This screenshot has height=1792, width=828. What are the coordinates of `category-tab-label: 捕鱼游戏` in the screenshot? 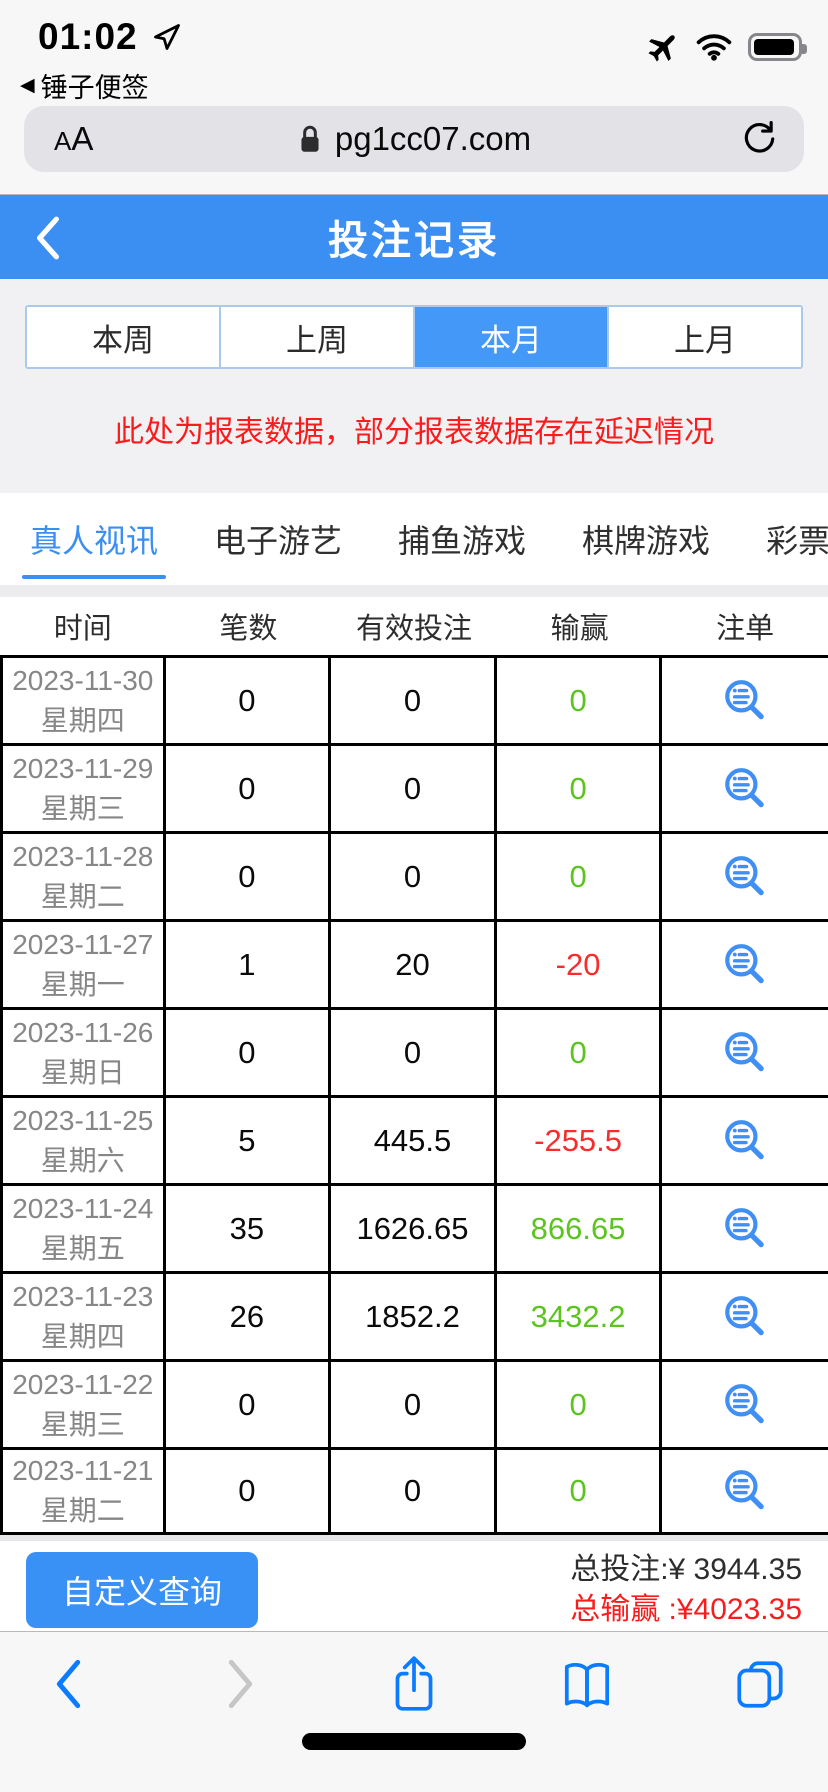 It's located at (462, 541).